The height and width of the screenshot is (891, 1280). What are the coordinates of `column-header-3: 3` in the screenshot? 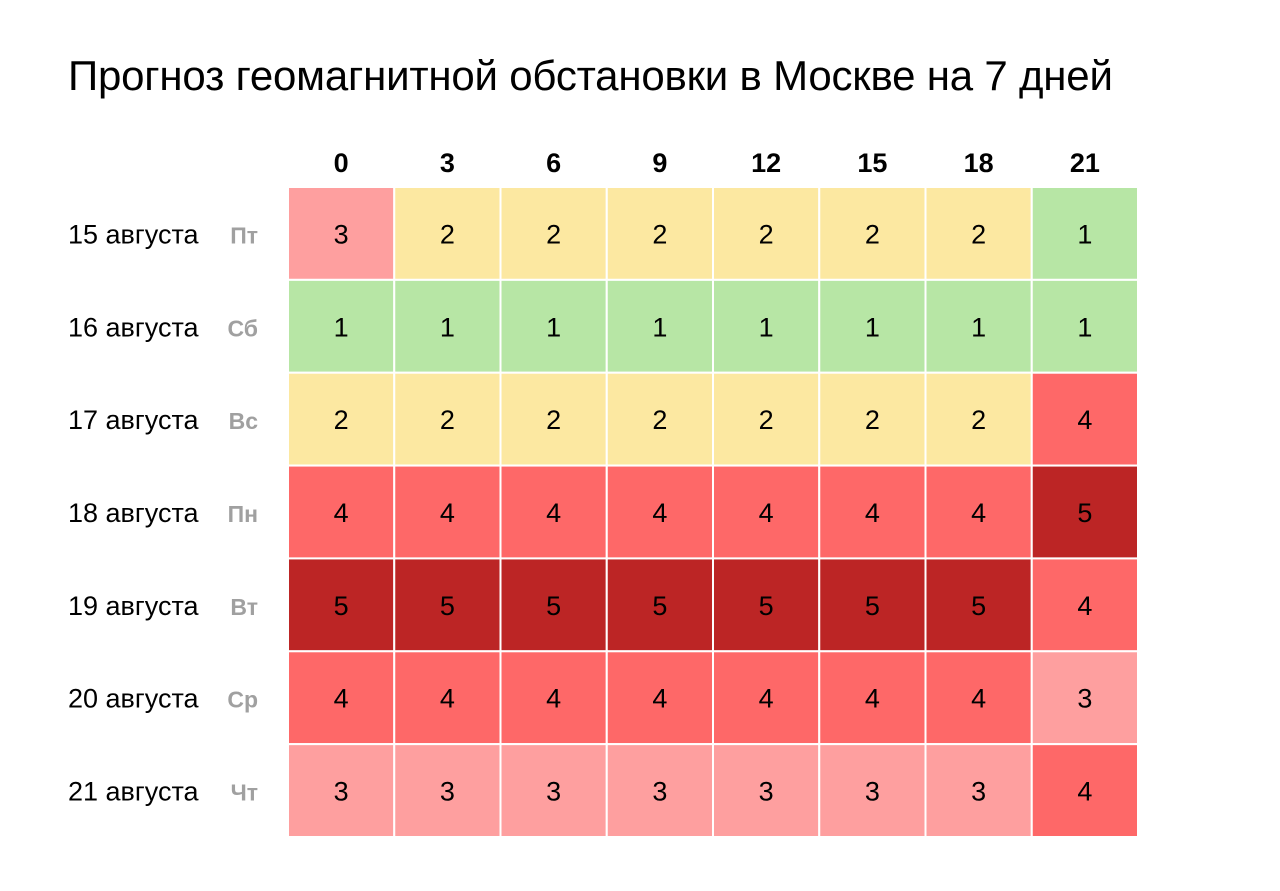 It's located at (447, 163).